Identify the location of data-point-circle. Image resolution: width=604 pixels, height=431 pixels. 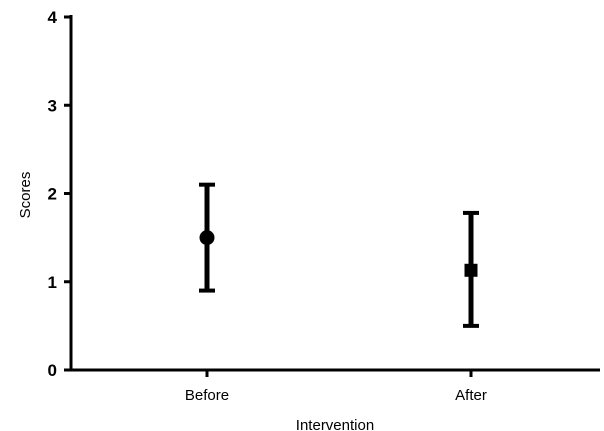
(207, 238).